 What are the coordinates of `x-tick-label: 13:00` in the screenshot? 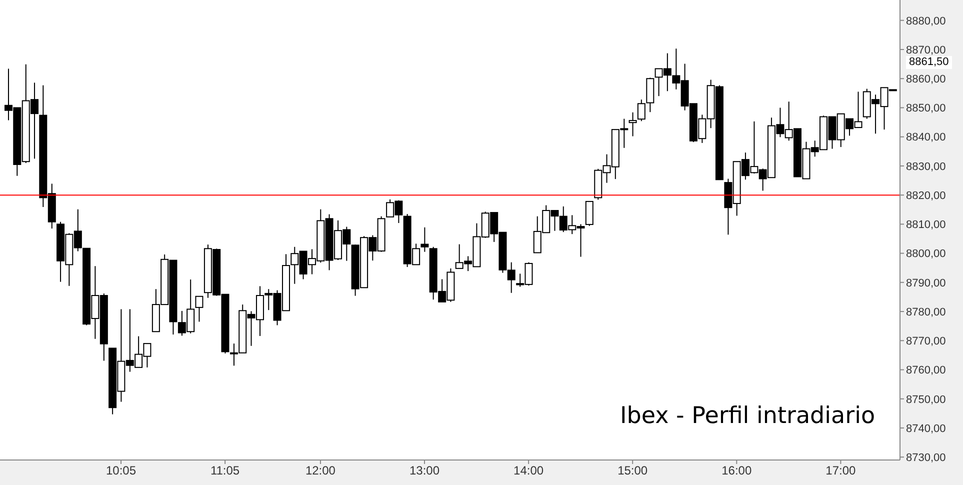 It's located at (424, 471).